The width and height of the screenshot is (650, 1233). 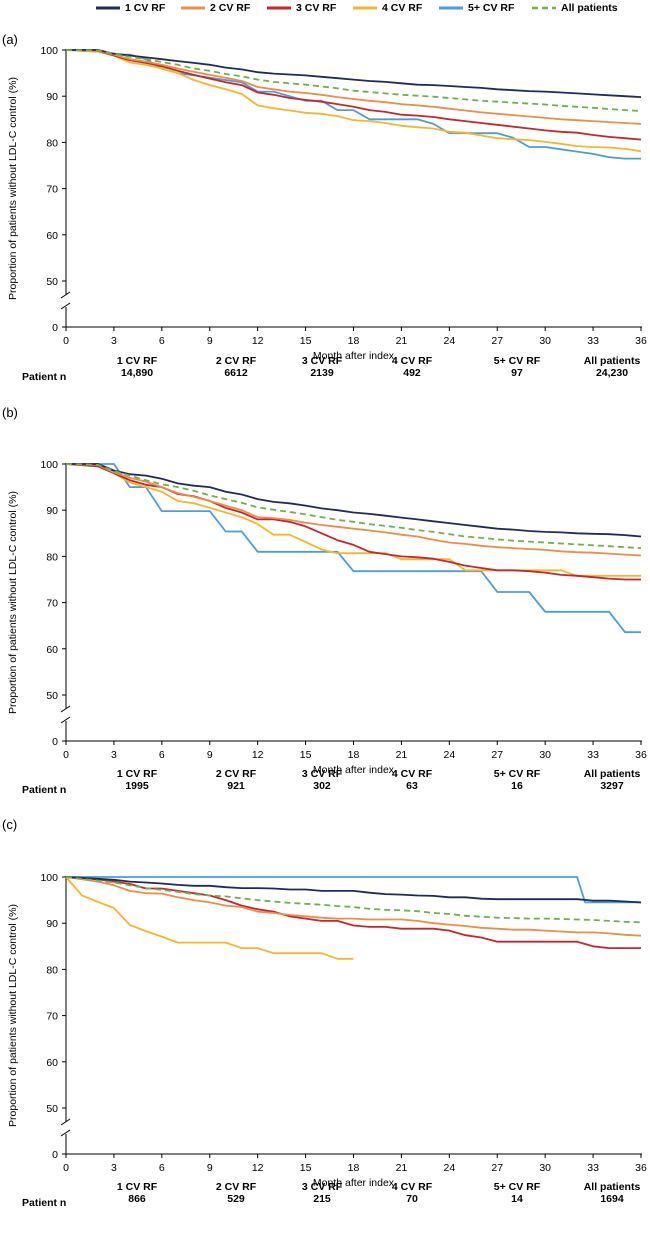 What do you see at coordinates (517, 373) in the screenshot?
I see `patient-n-value: 97` at bounding box center [517, 373].